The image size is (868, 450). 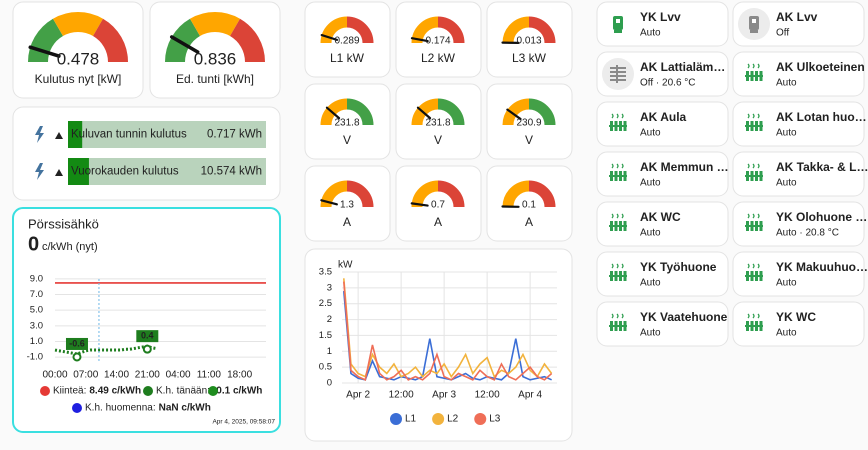 I want to click on annotation-label: -0.6, so click(x=77, y=343).